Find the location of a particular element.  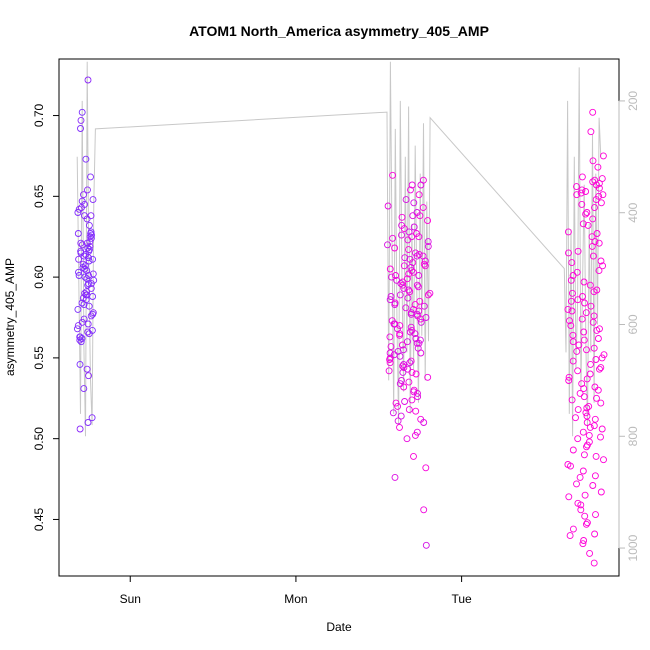

x-axis: Sun Mon Tue is located at coordinates (296, 590).